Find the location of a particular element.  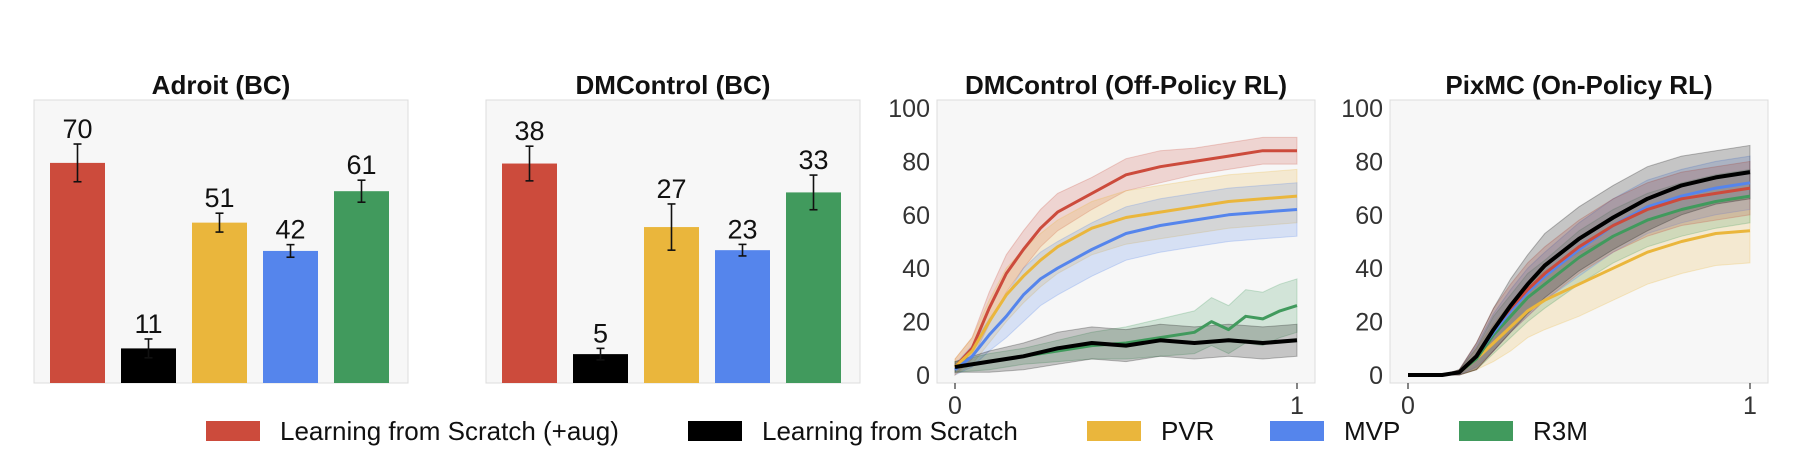

band-learning-from-scratch-aug is located at coordinates (1126, 256).